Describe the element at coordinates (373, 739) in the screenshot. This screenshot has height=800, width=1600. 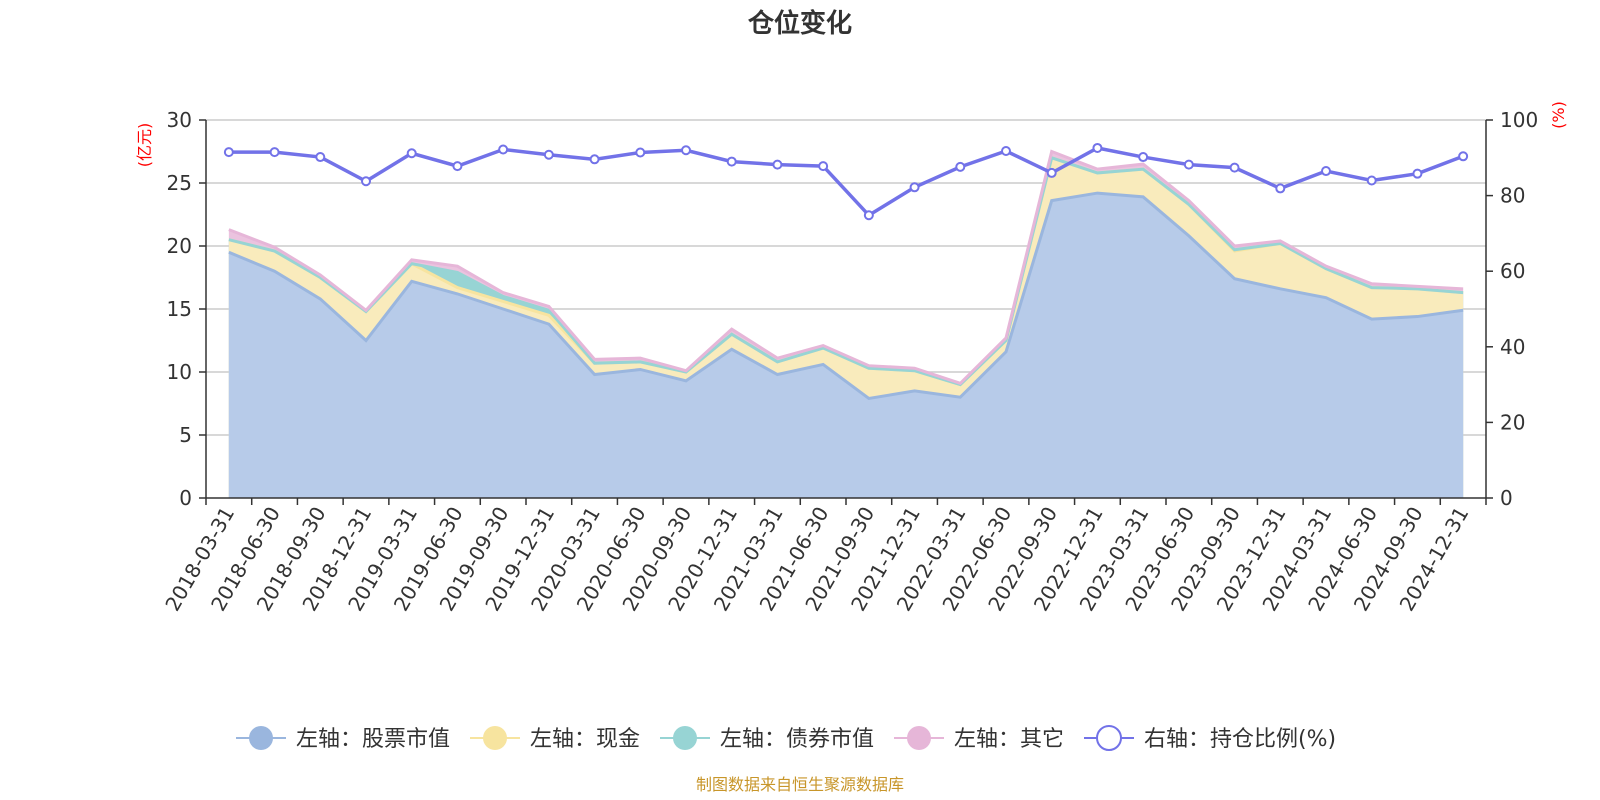
I see `legend-label: 左轴：股票市值` at that location.